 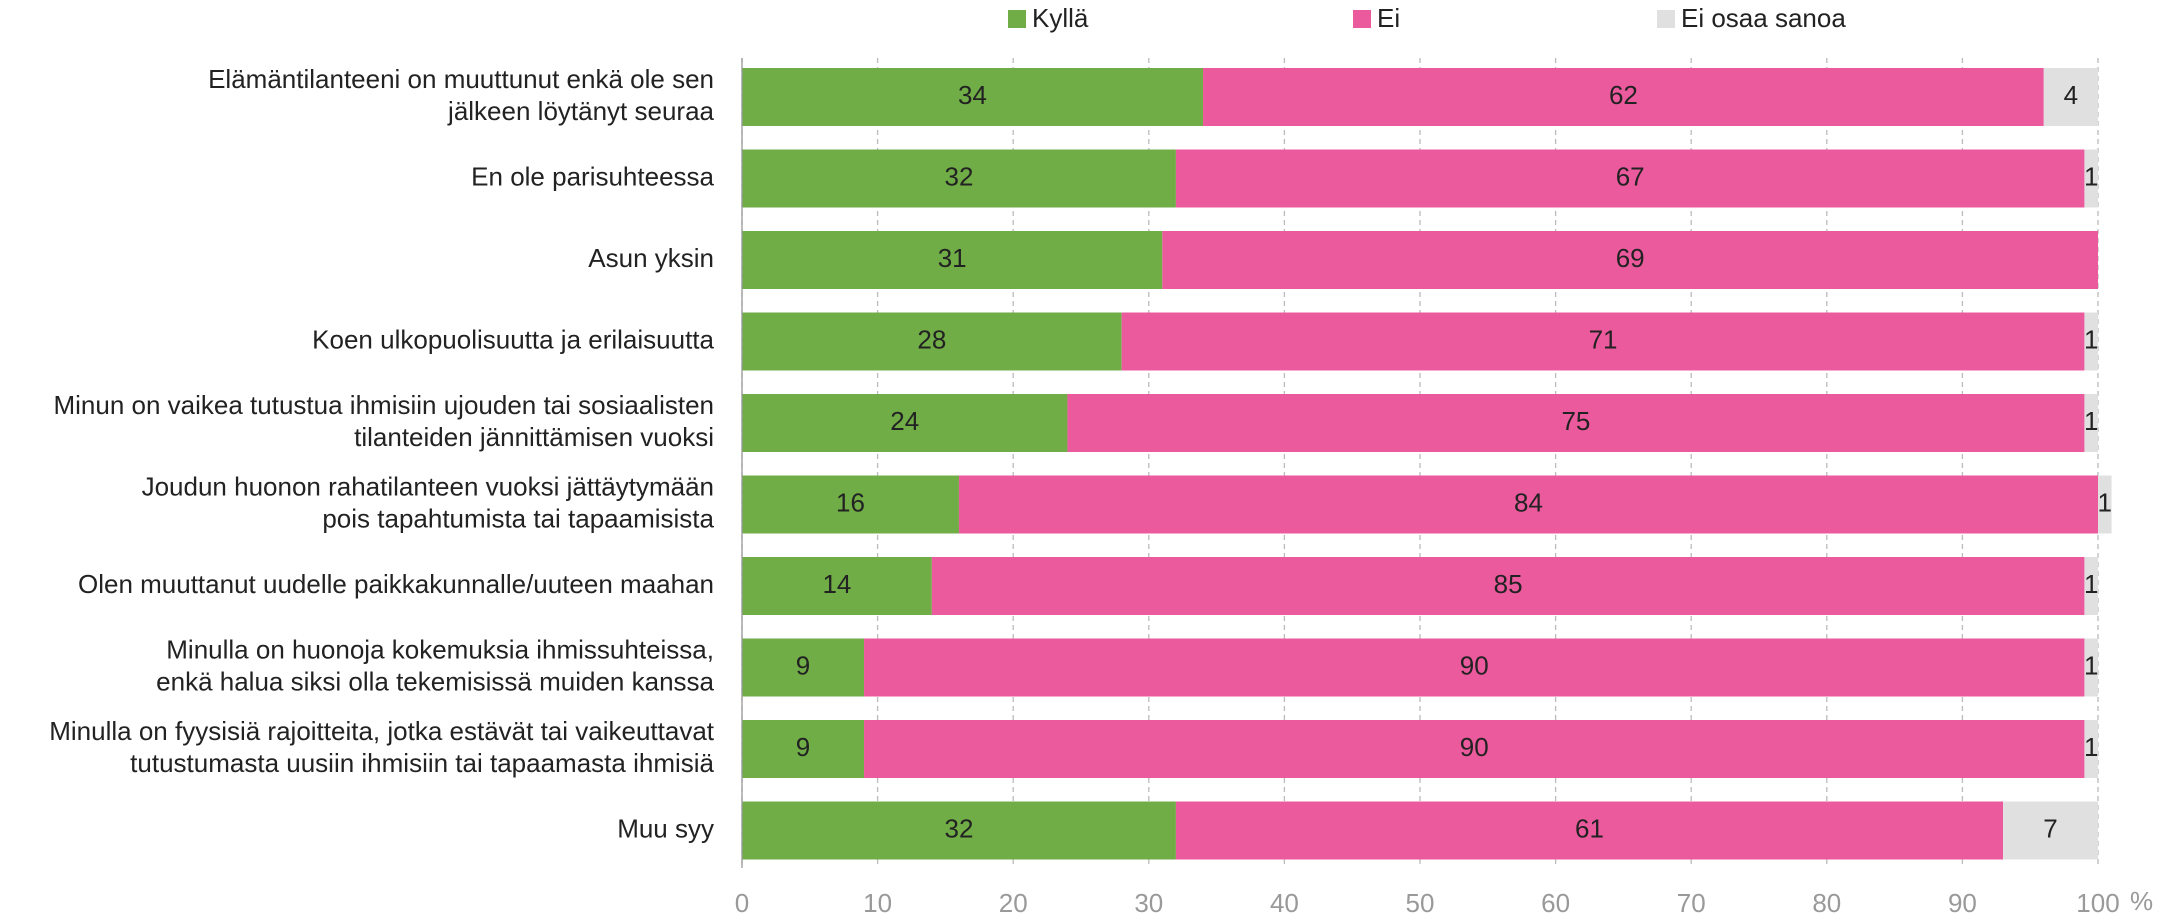 I want to click on data-label: 69, so click(x=1630, y=258).